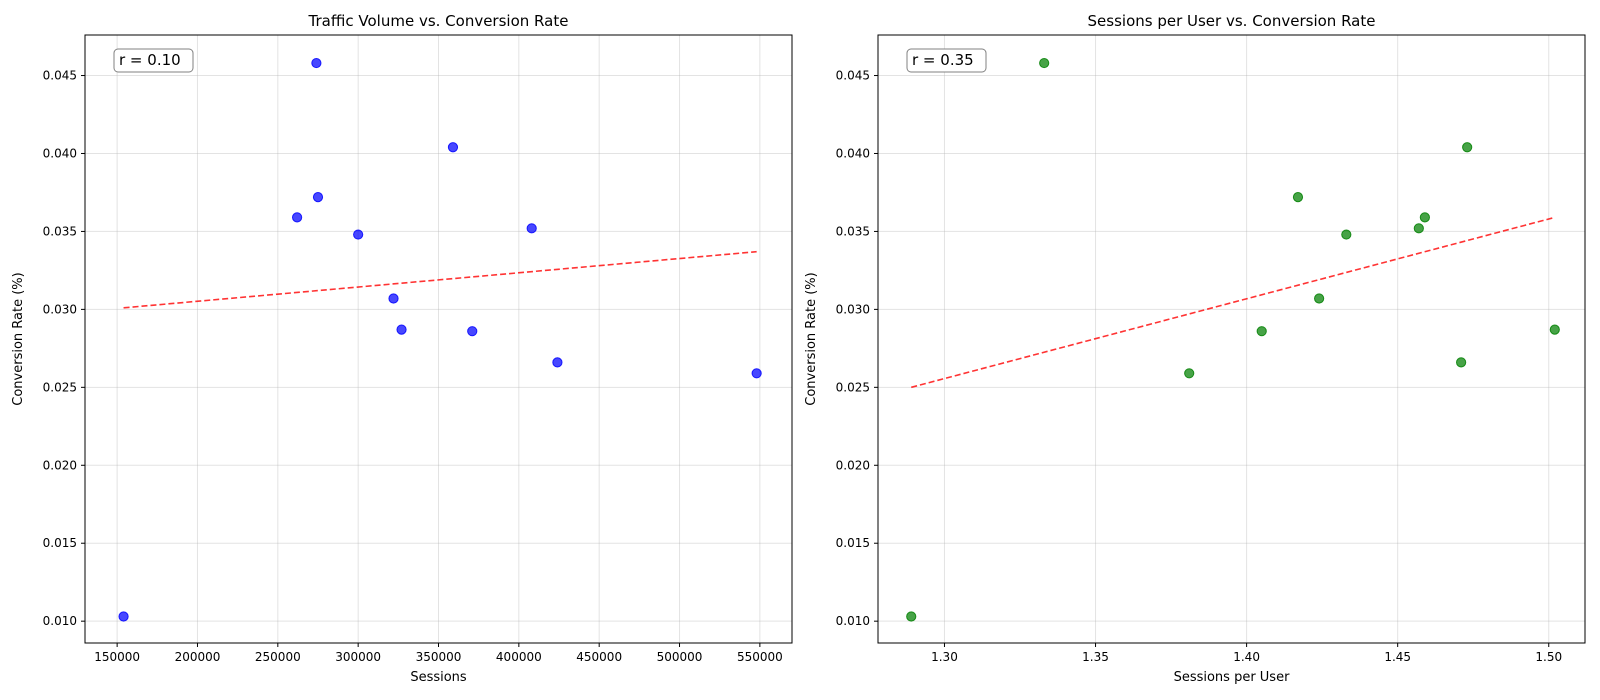  I want to click on x-tick-label: 450000, so click(599, 657).